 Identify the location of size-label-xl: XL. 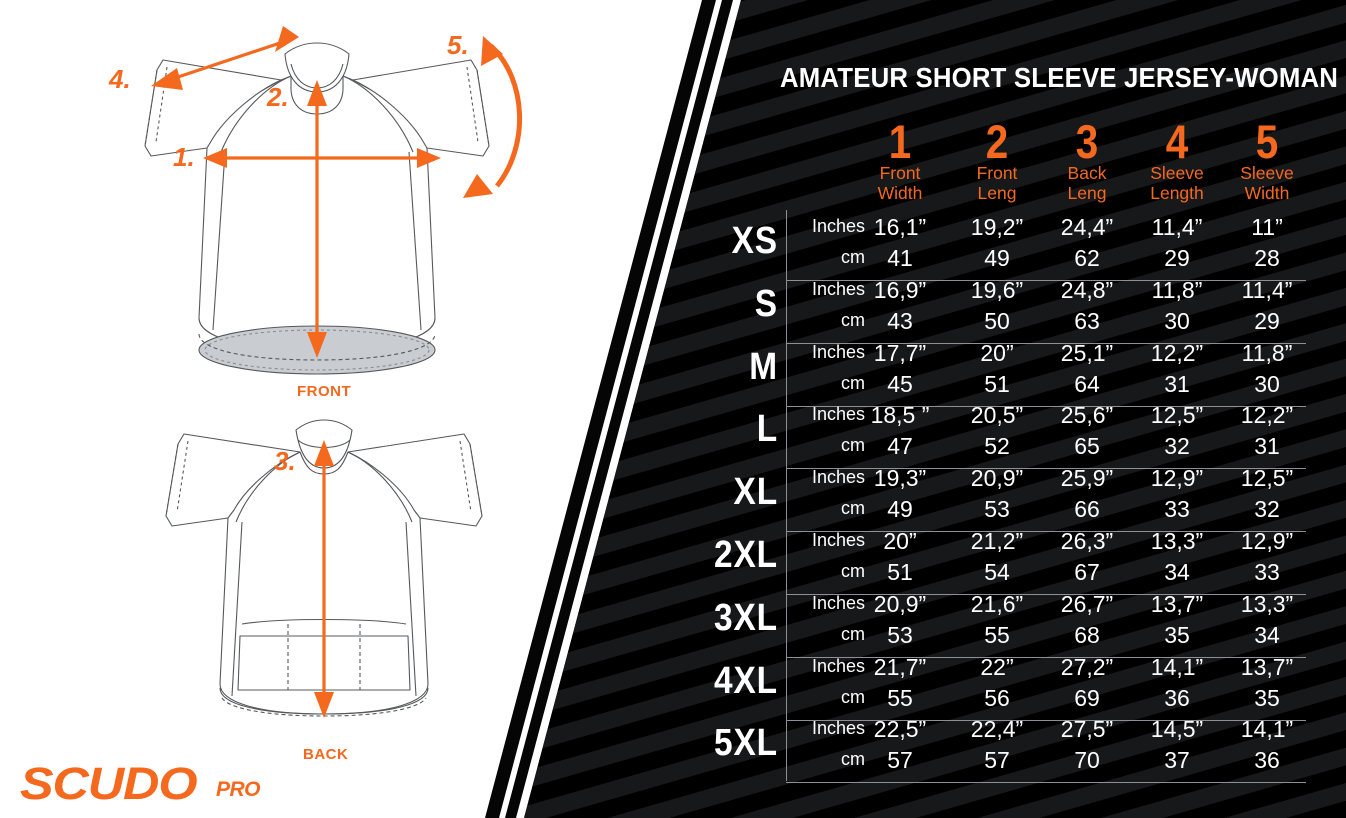
(755, 492).